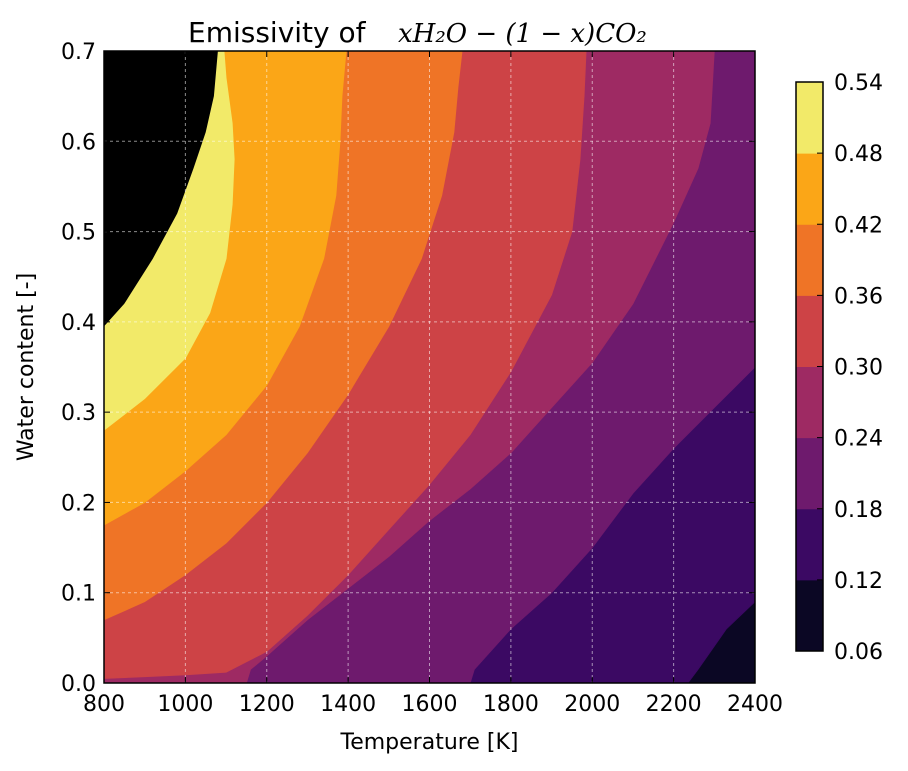 The height and width of the screenshot is (771, 908). Describe the element at coordinates (277, 32) in the screenshot. I see `chart-title-text: Emissivity of` at that location.